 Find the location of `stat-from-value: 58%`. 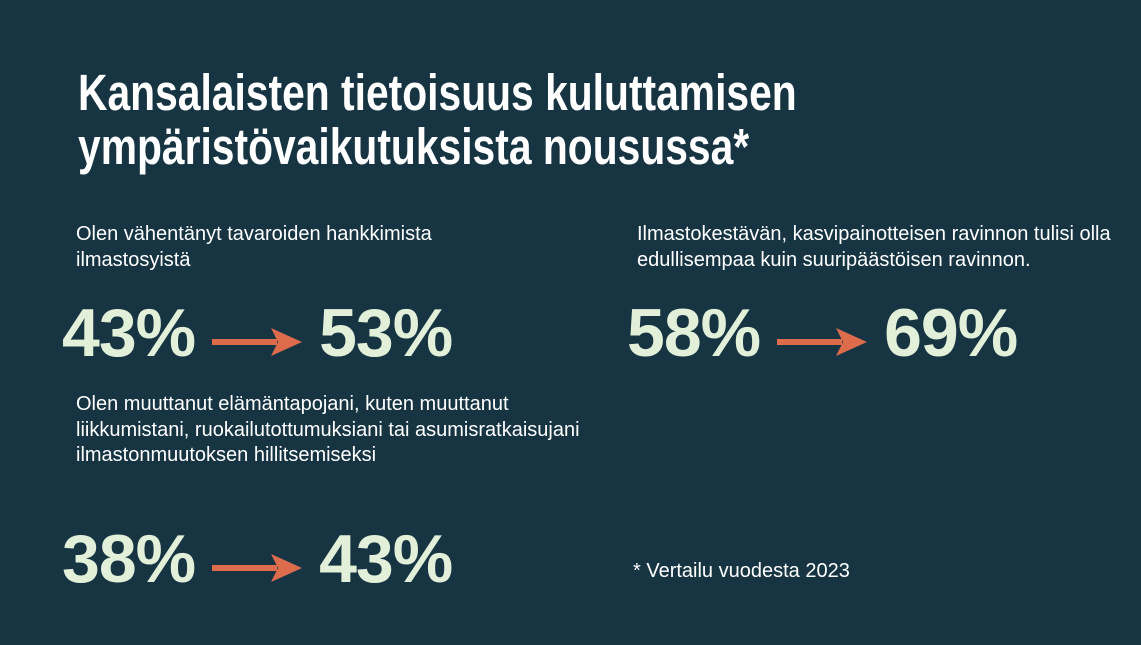

stat-from-value: 58% is located at coordinates (694, 333).